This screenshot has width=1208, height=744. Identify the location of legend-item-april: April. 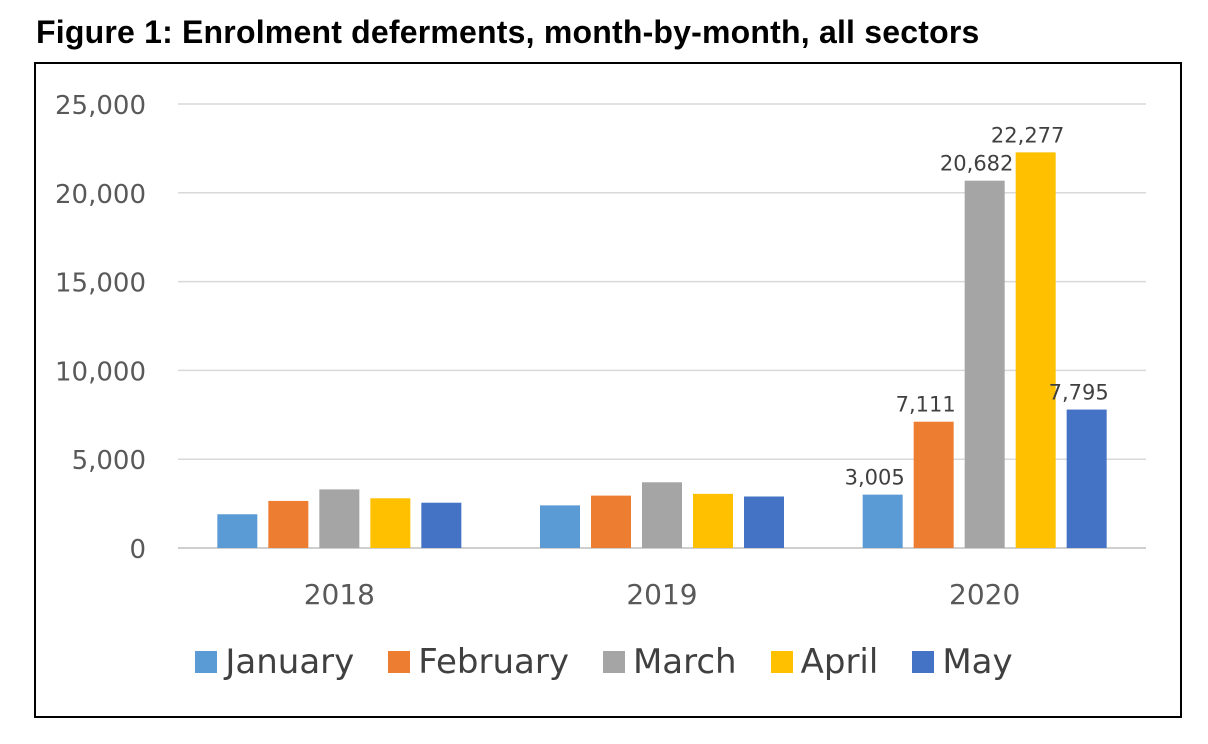
(824, 662).